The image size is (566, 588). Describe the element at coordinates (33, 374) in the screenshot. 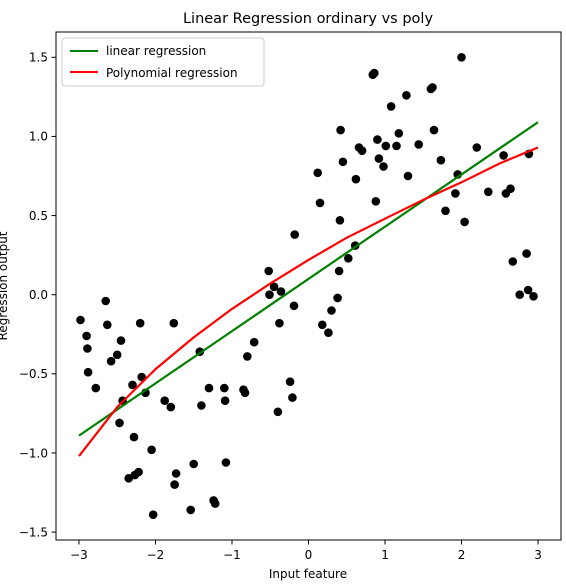

I see `y-tick-label: −0.5` at that location.